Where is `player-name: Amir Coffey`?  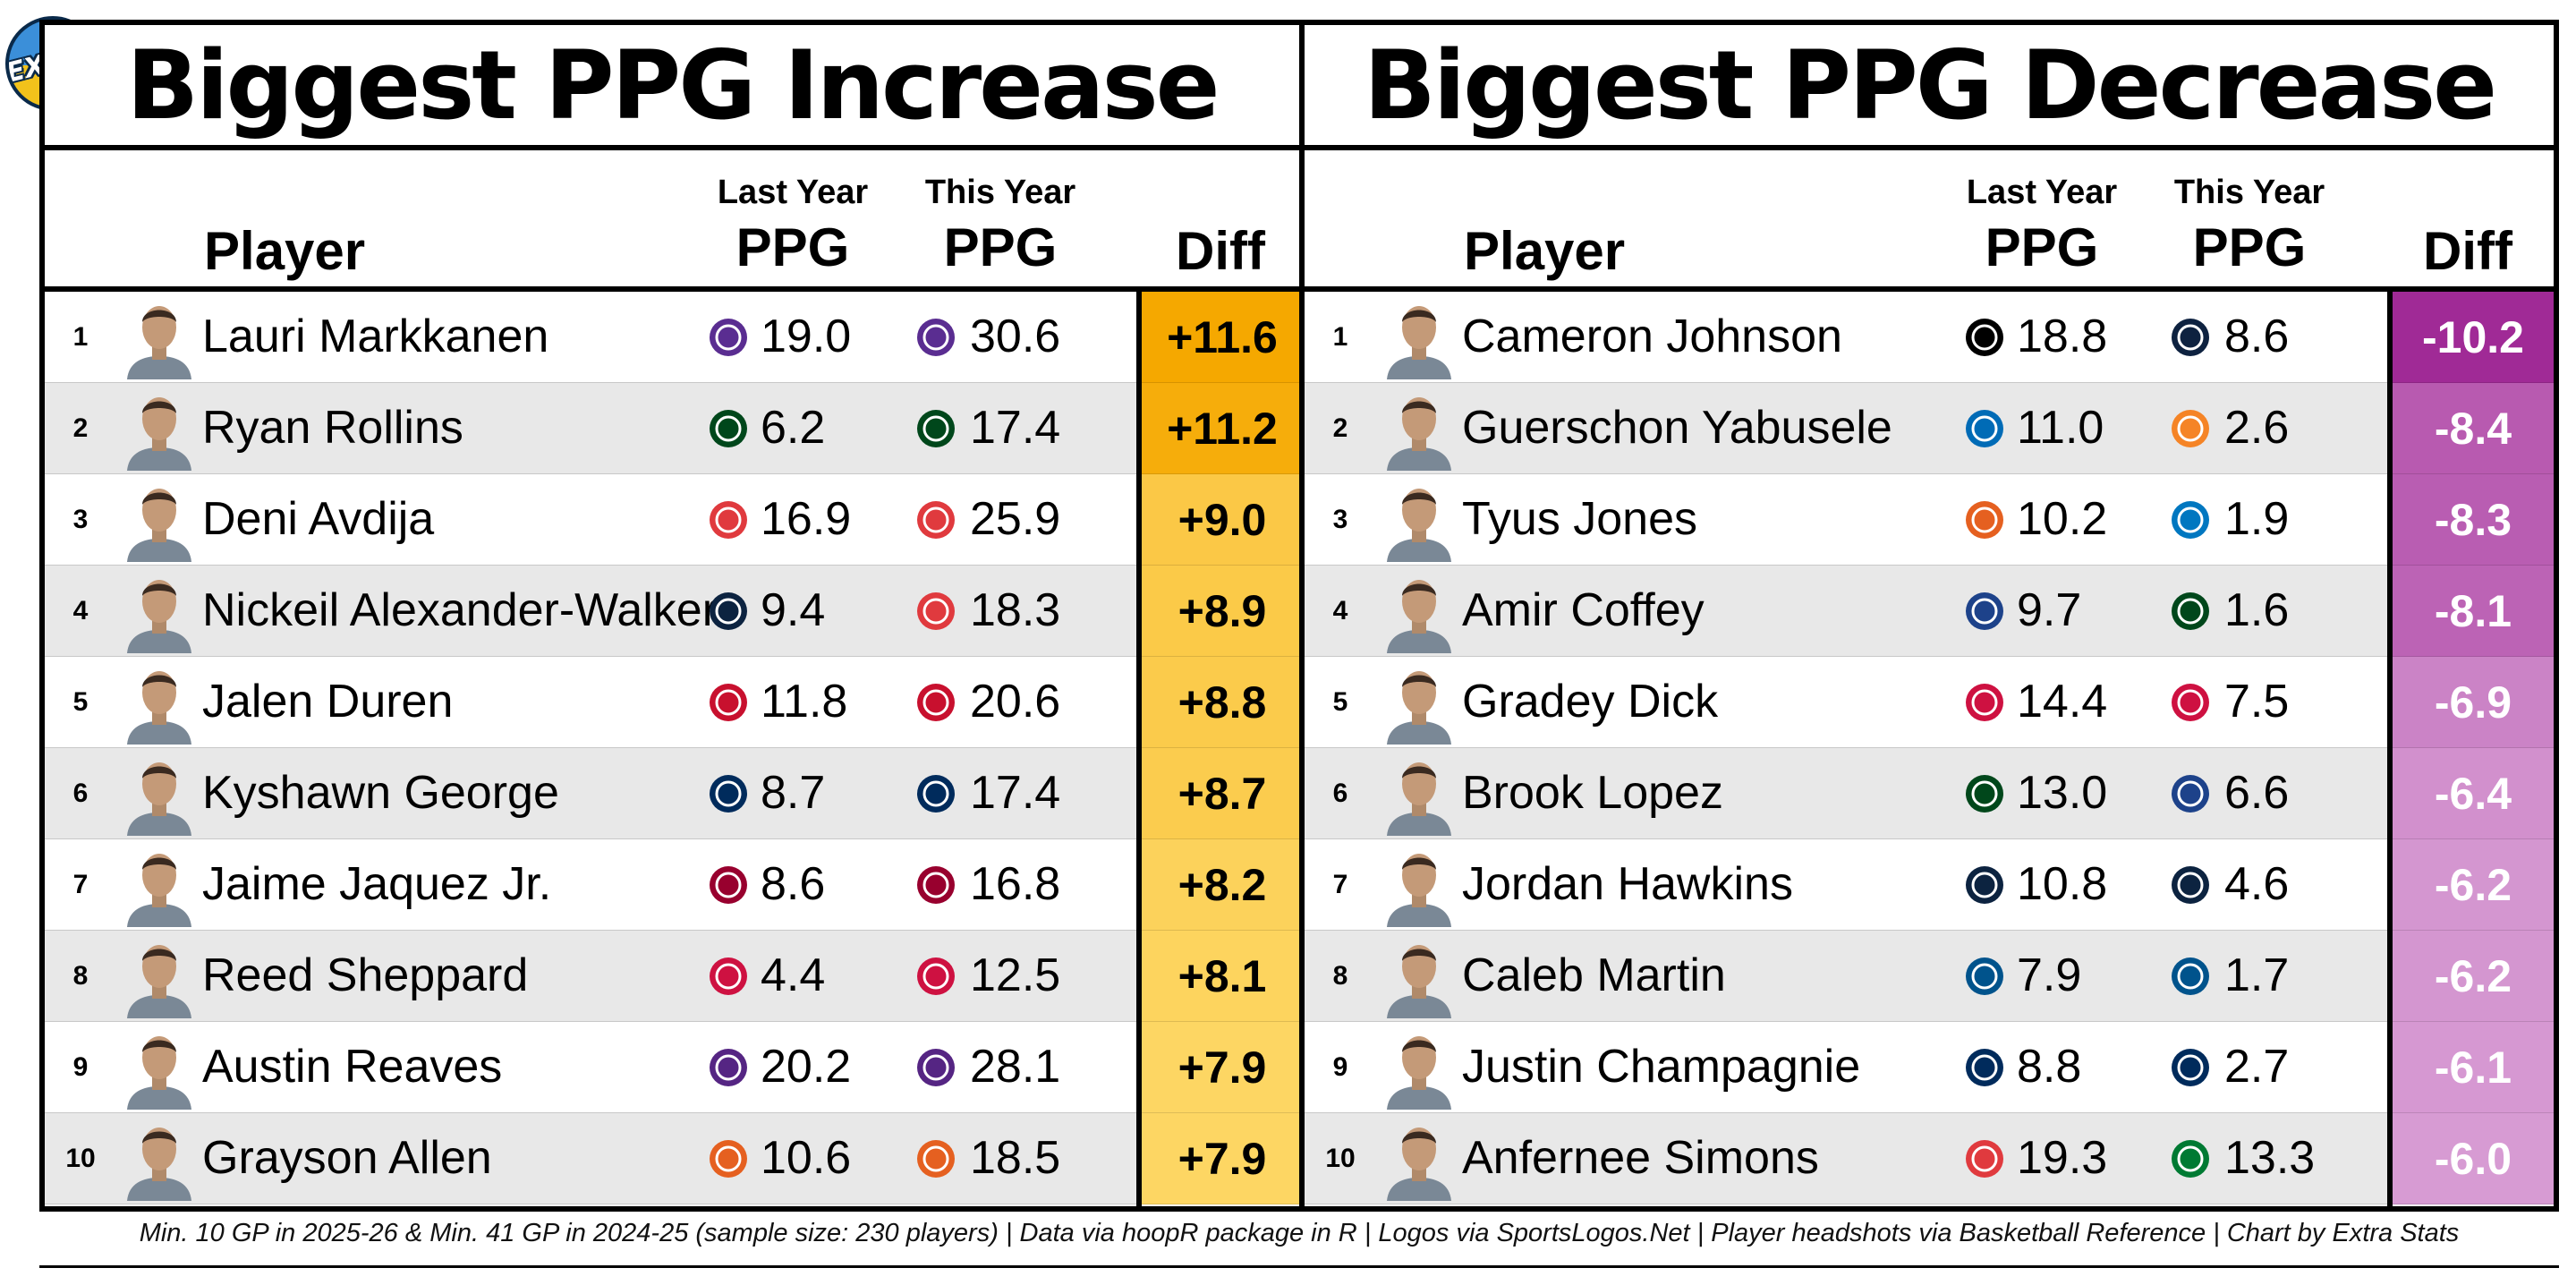 player-name: Amir Coffey is located at coordinates (1583, 610).